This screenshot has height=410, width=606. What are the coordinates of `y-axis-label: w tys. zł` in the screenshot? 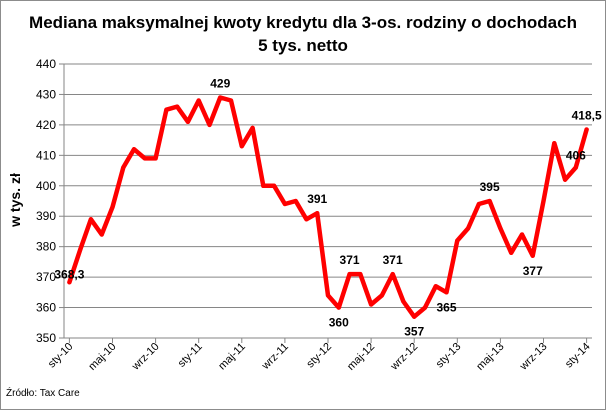 It's located at (15, 200).